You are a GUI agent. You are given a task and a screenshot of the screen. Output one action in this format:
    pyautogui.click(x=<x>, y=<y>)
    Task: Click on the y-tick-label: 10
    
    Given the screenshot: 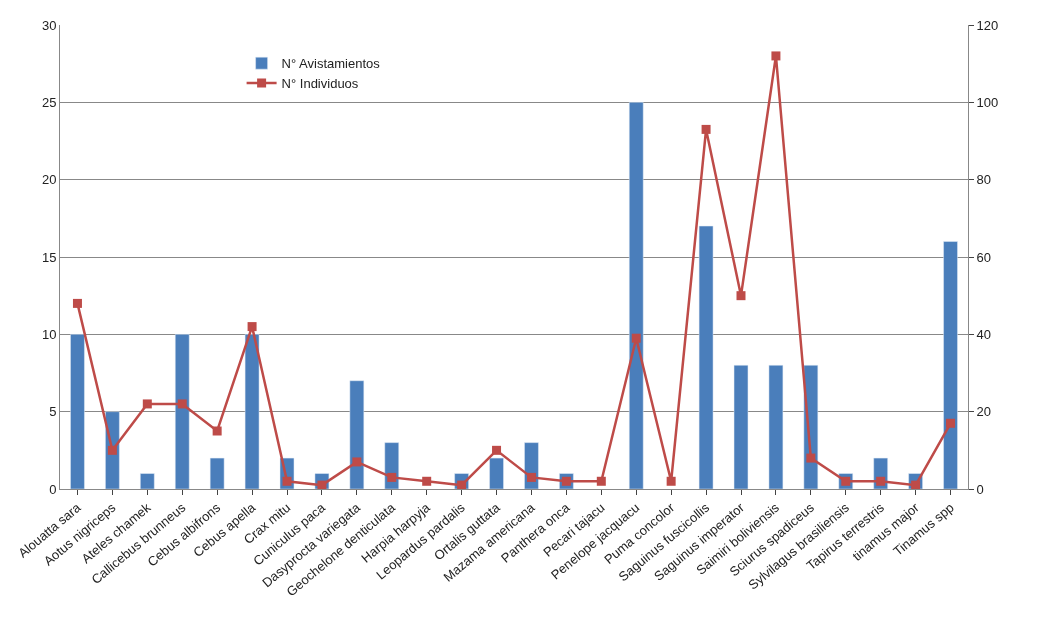 What is the action you would take?
    pyautogui.click(x=49, y=334)
    